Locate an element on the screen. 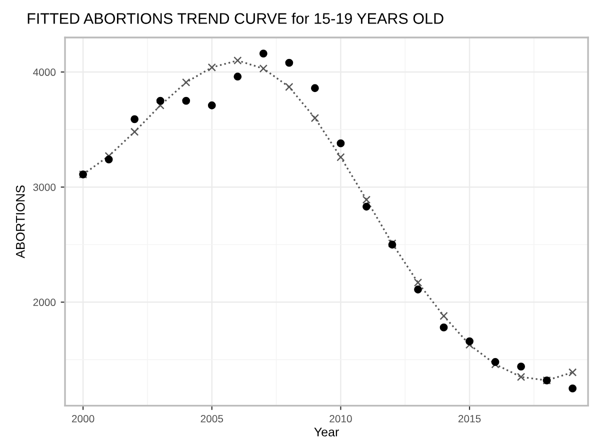 This screenshot has height=441, width=591. x-tick-label: 2000 is located at coordinates (83, 418).